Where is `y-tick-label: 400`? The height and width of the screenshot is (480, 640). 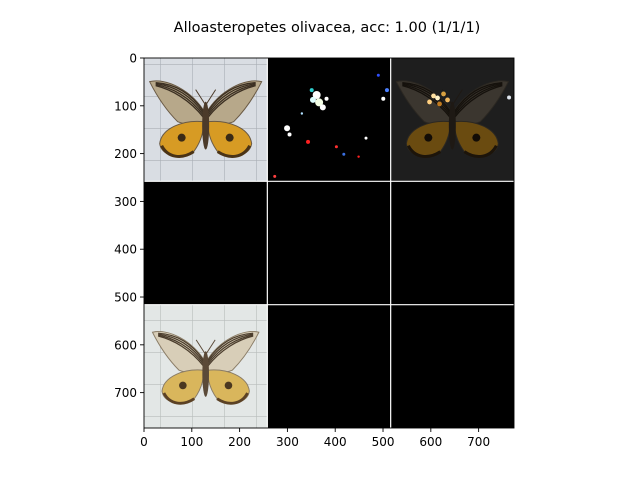
y-tick-label: 400 is located at coordinates (125, 250).